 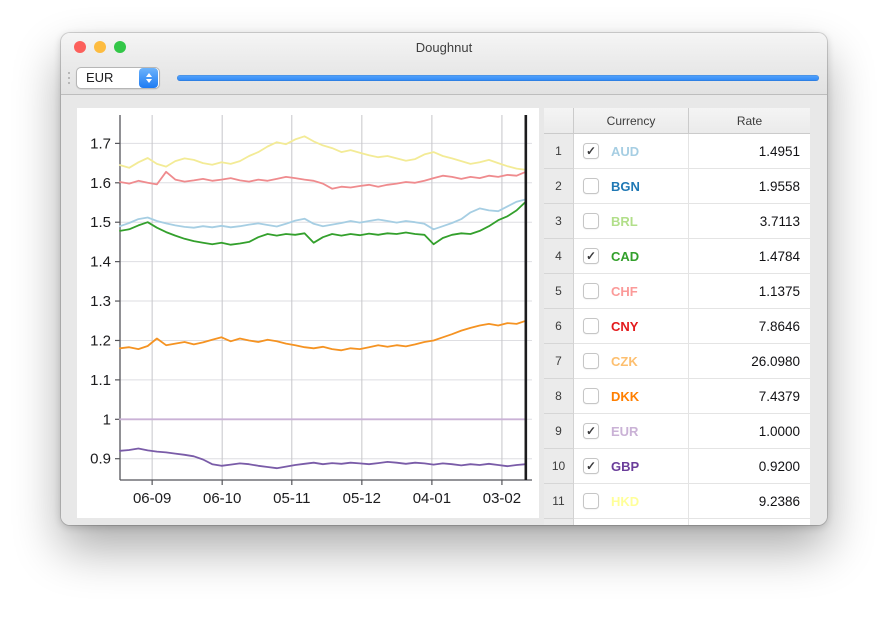 What do you see at coordinates (100, 262) in the screenshot?
I see `y-tick-label: 1.4` at bounding box center [100, 262].